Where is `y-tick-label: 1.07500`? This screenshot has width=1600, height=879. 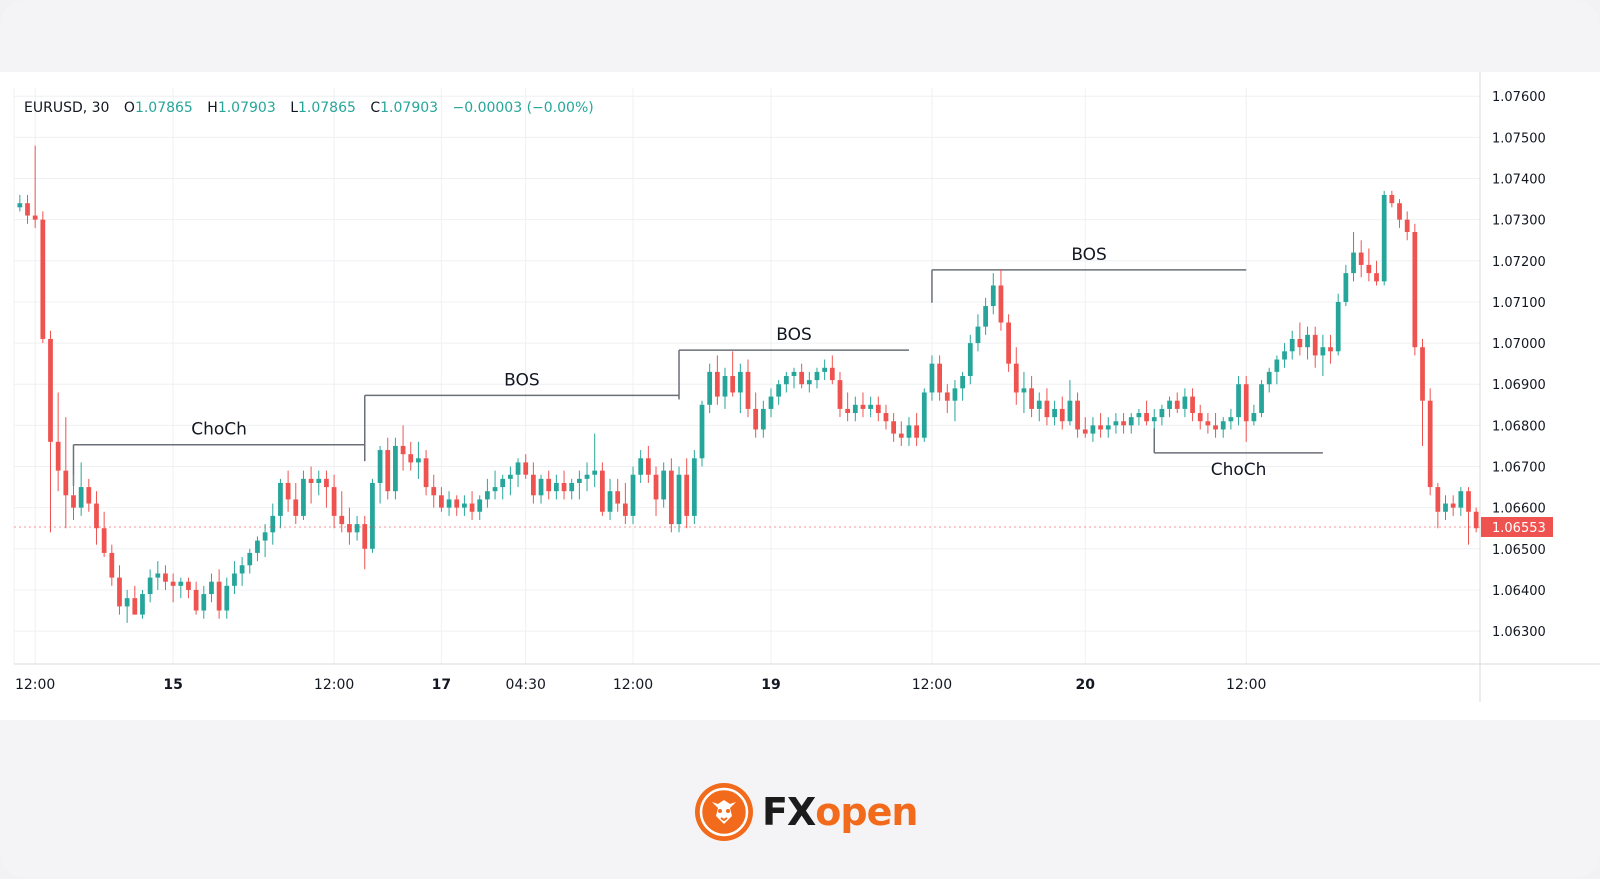 y-tick-label: 1.07500 is located at coordinates (1519, 138).